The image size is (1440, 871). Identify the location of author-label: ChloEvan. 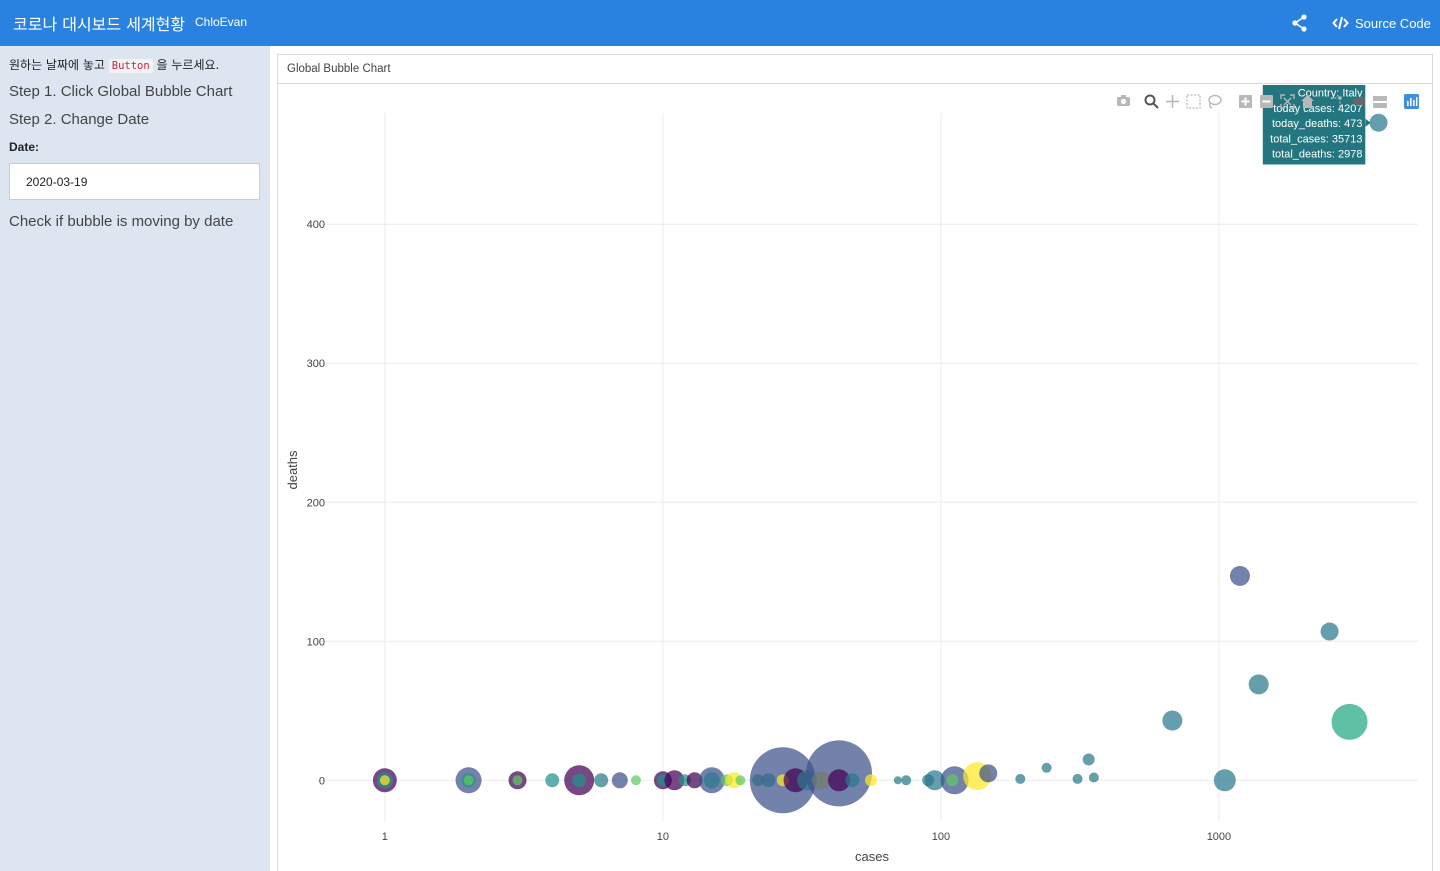
(221, 22).